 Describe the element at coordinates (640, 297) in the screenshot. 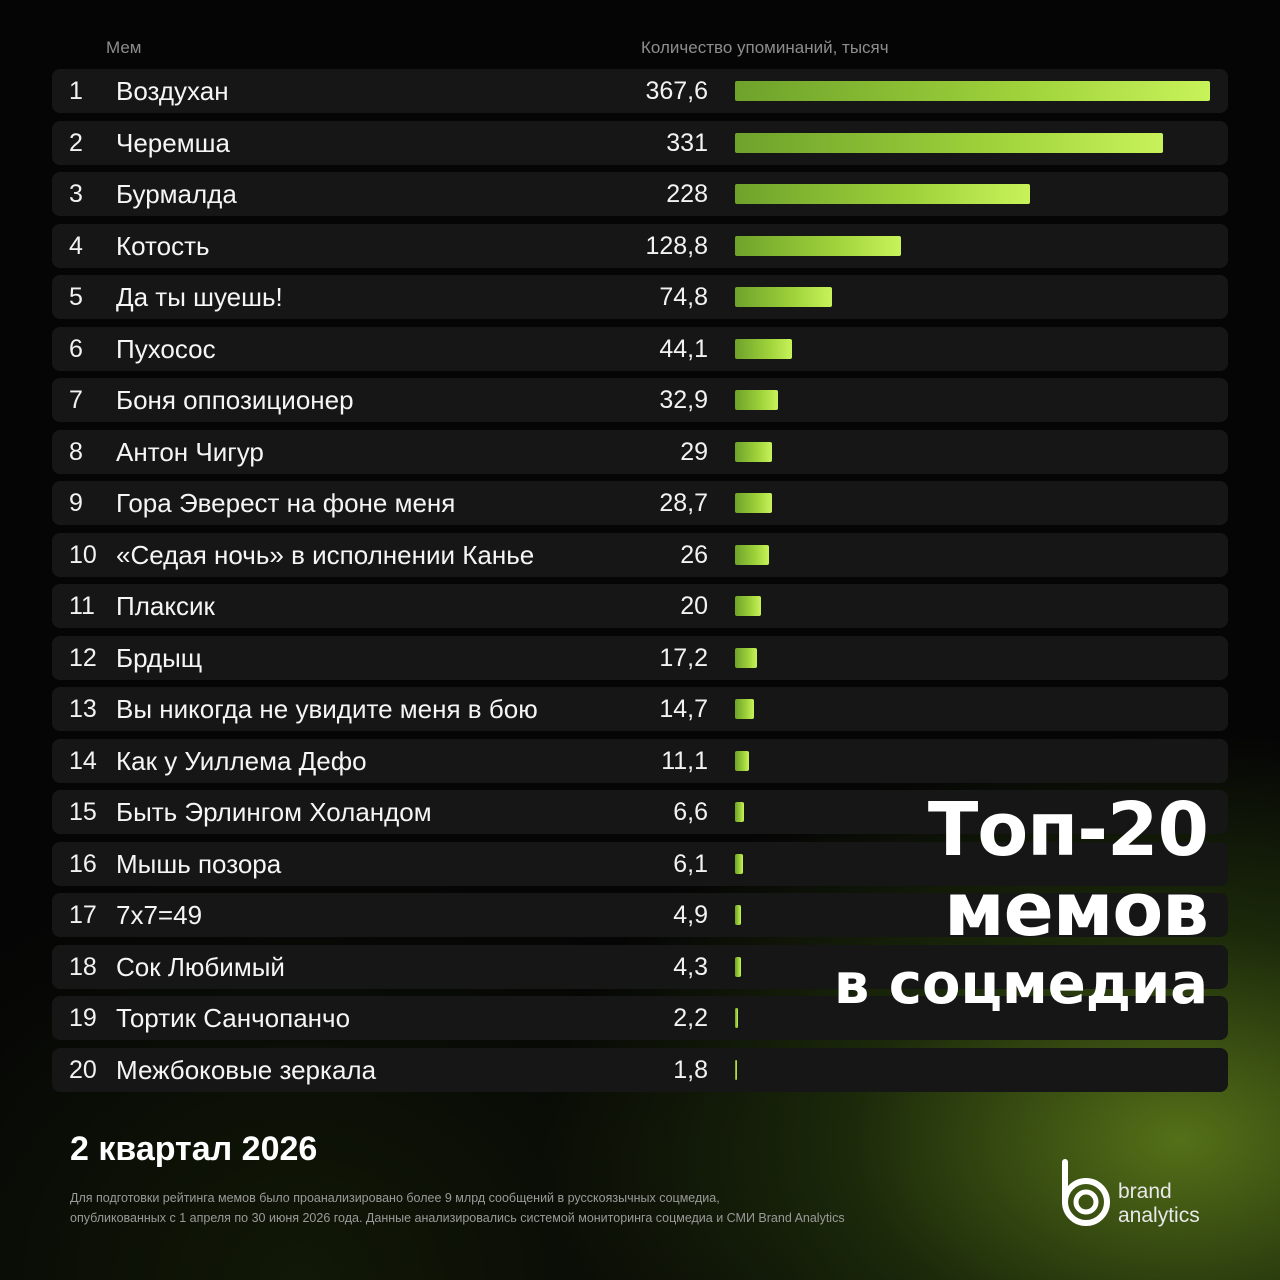

I see `table-row: 5 Да ты шуешь! 74,8` at that location.